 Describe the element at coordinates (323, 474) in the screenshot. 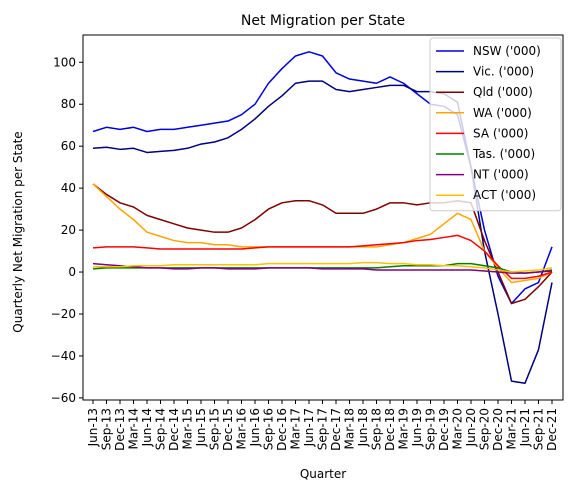

I see `x-axis-label: Quarter` at that location.